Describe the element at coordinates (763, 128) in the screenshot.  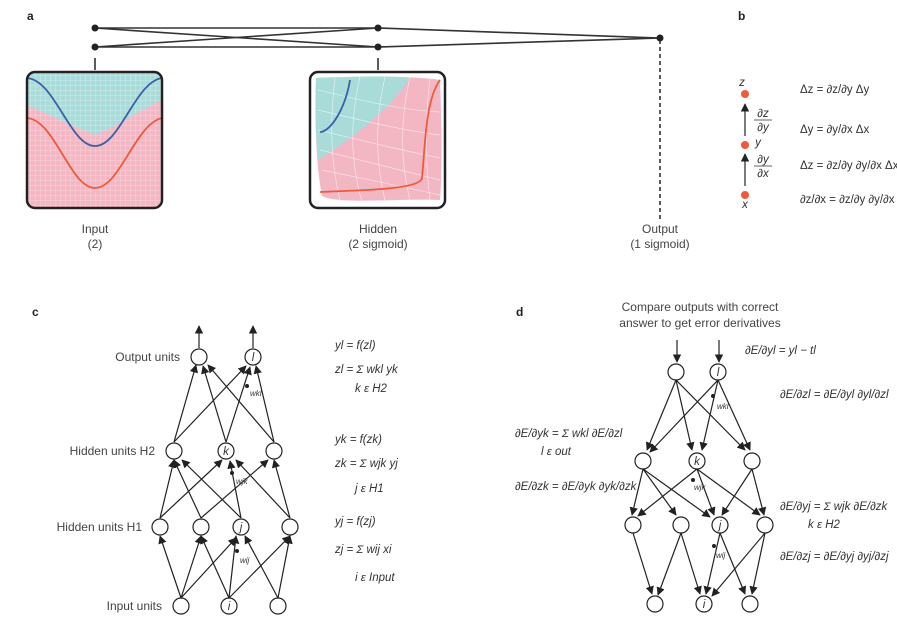
I see `dz-dy-den: ∂y` at that location.